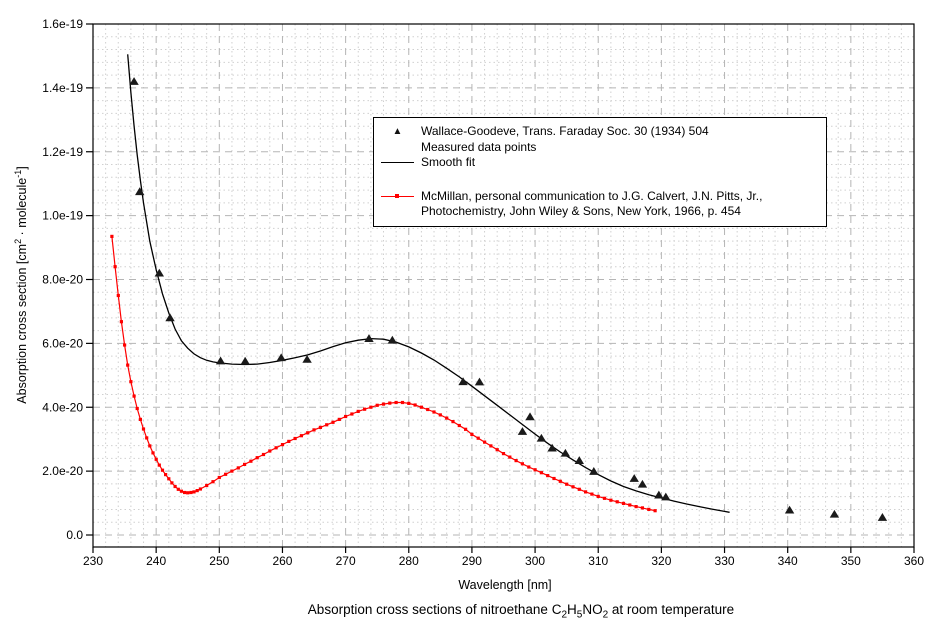 This screenshot has width=937, height=636. I want to click on x-tick-label: 230, so click(93, 561).